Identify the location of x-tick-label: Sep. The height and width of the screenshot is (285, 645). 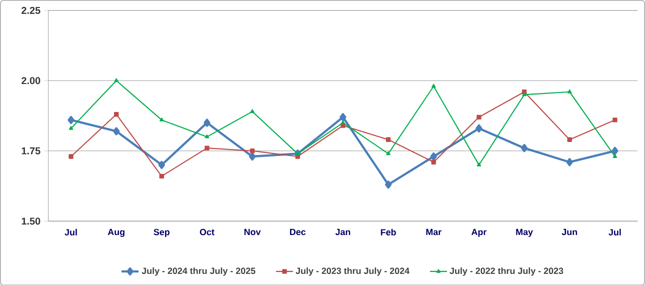
(162, 232).